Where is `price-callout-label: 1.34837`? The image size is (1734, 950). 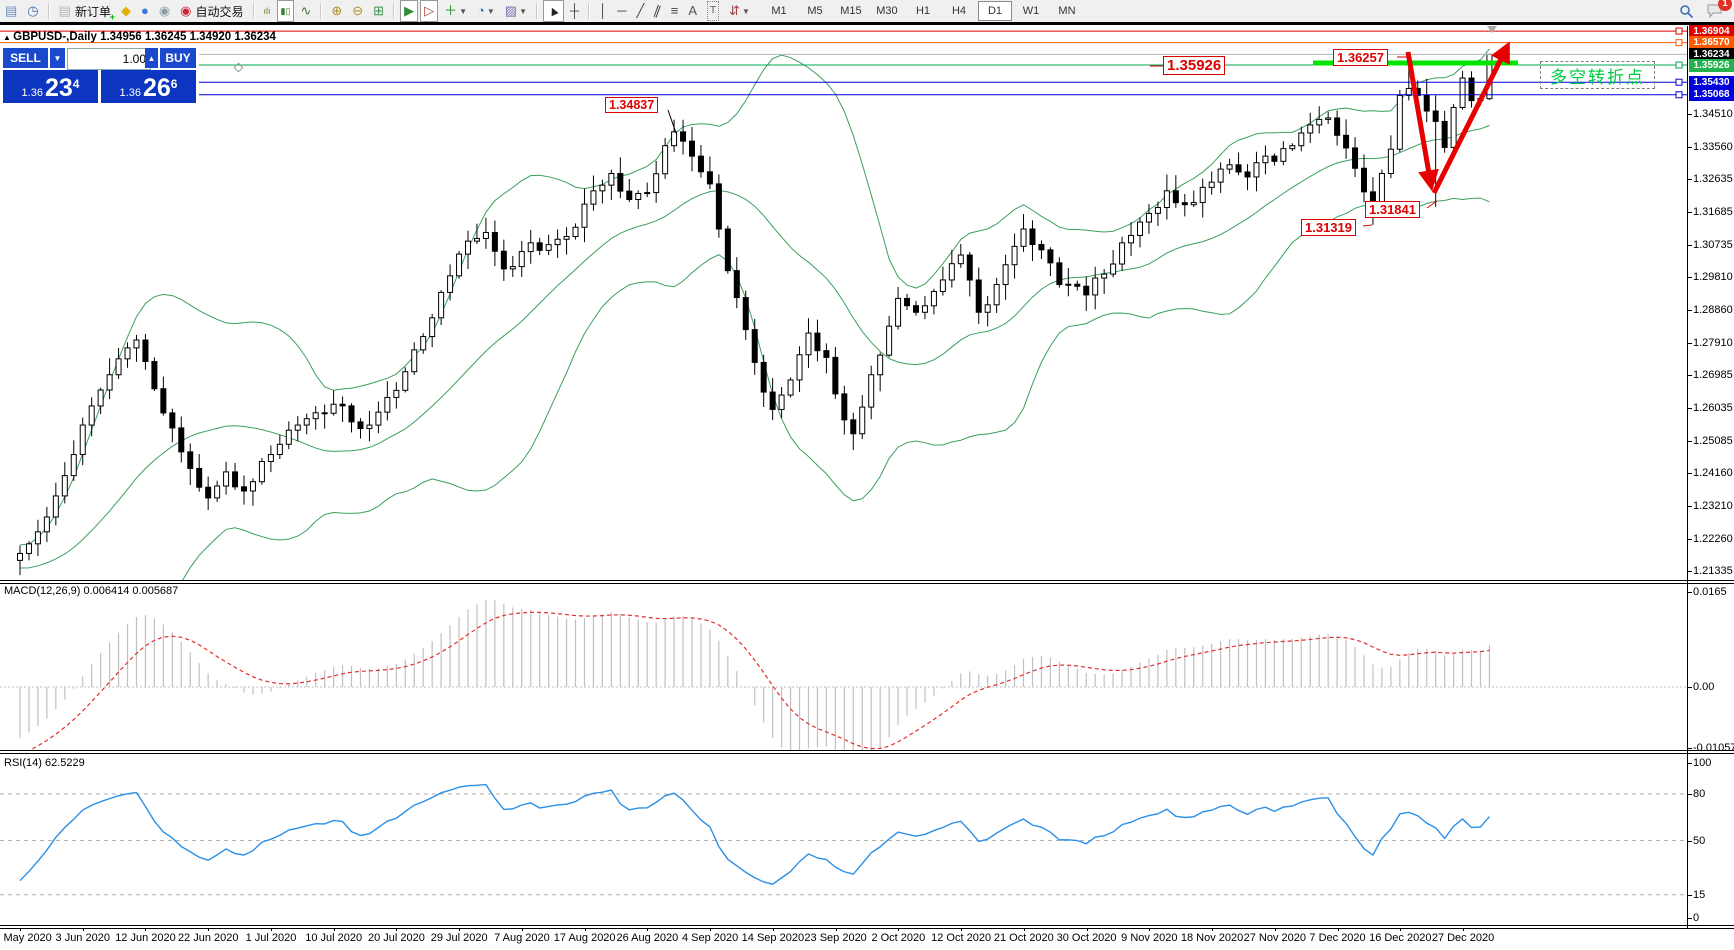 price-callout-label: 1.34837 is located at coordinates (632, 105).